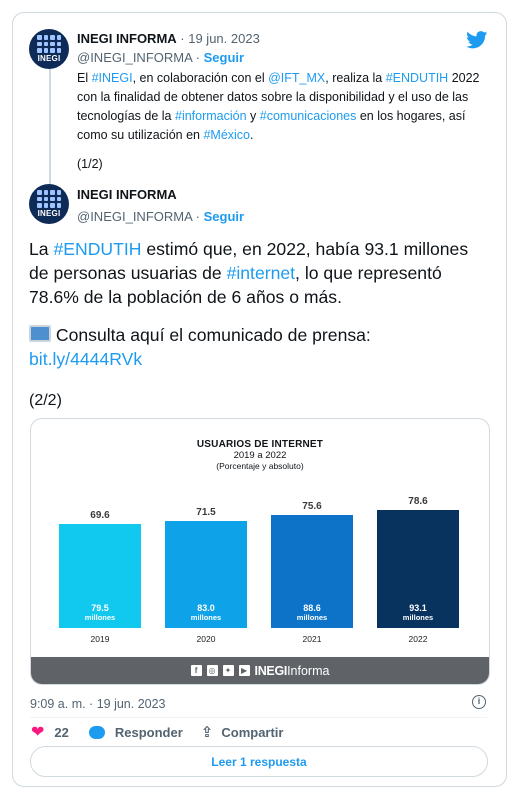  What do you see at coordinates (206, 574) in the screenshot?
I see `bar-2020` at bounding box center [206, 574].